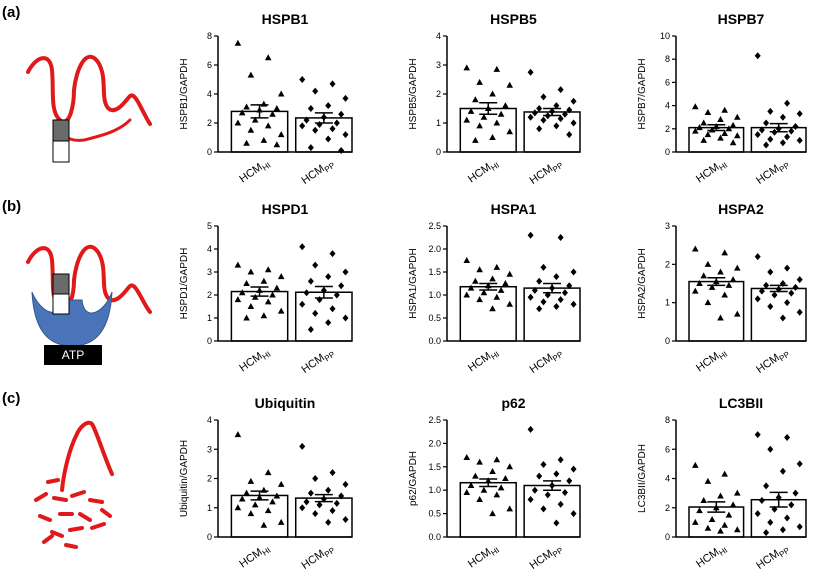 The width and height of the screenshot is (832, 578). Describe the element at coordinates (438, 152) in the screenshot. I see `y-tick-label: 0` at that location.